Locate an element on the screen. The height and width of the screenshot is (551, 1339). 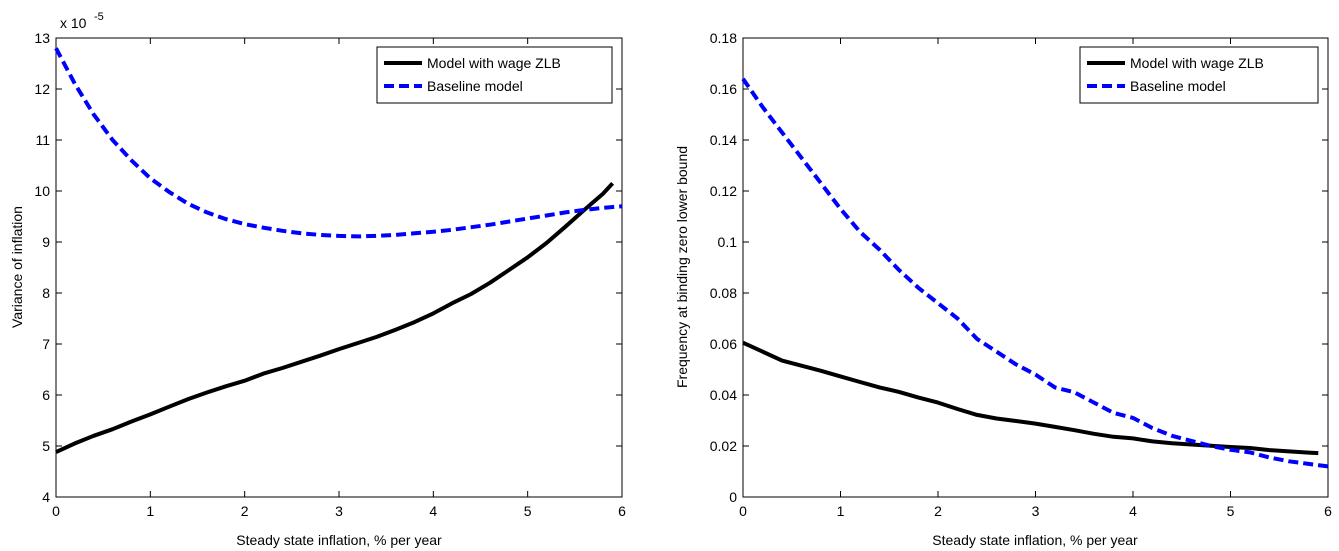
y-tick-label: 12 is located at coordinates (42, 89).